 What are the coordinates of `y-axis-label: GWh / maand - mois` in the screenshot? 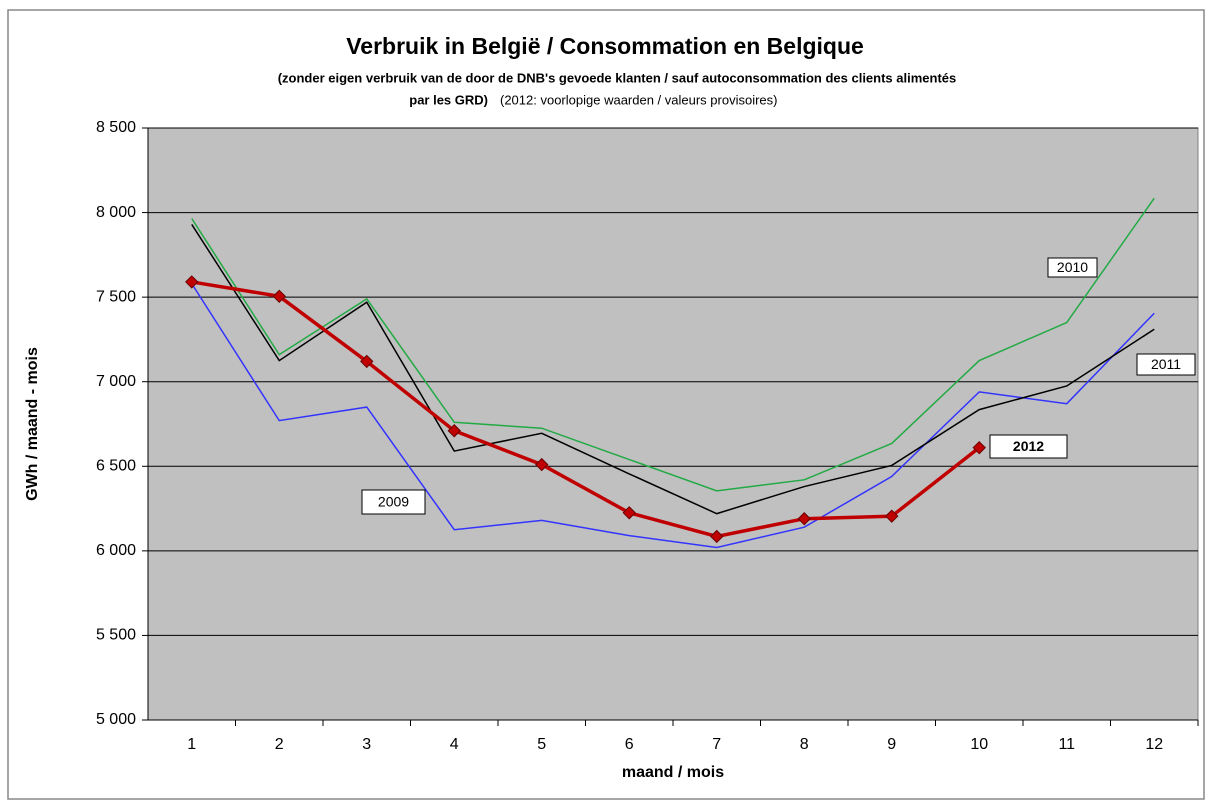 It's located at (32, 424).